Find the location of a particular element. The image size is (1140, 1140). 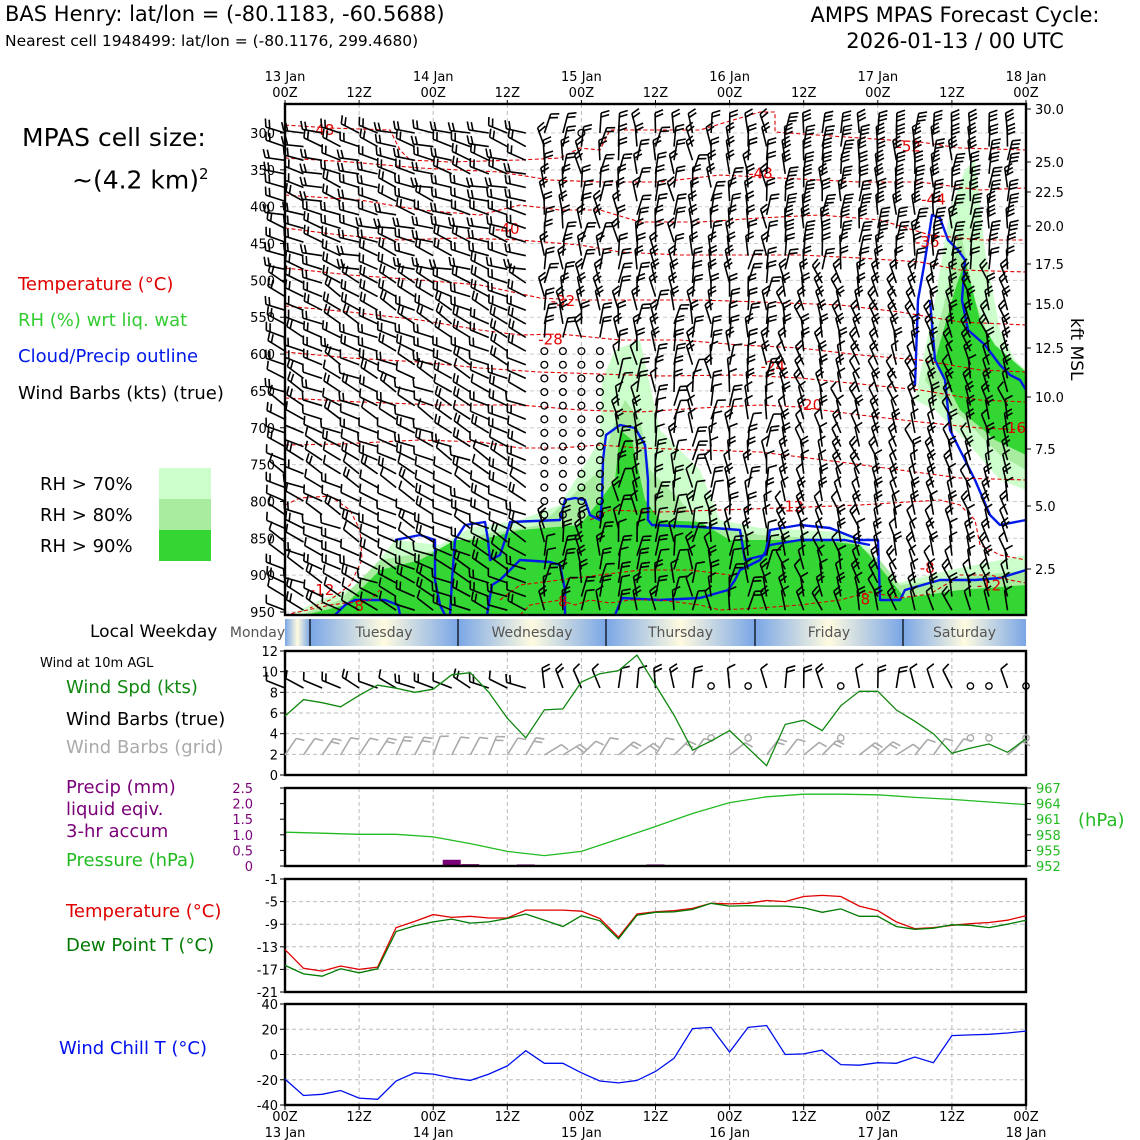

legend-rh90-label: RH > 90% is located at coordinates (86, 546).